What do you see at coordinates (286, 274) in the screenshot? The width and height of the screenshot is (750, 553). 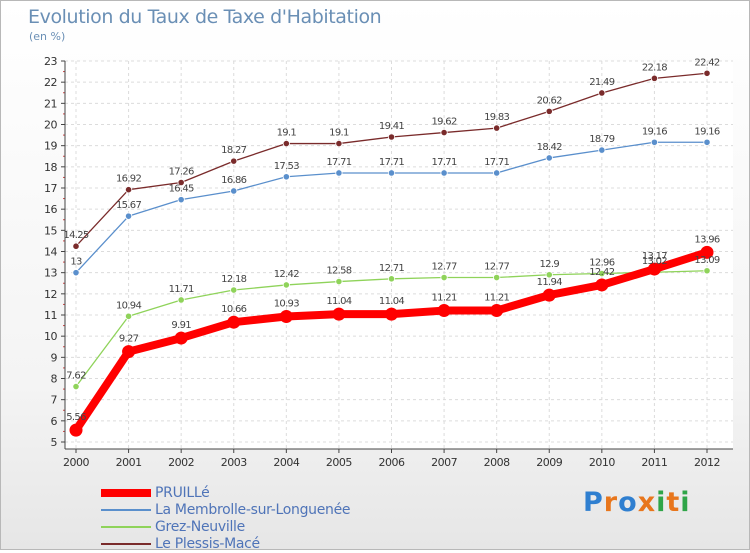 I see `series-2-data-label: 12.42` at bounding box center [286, 274].